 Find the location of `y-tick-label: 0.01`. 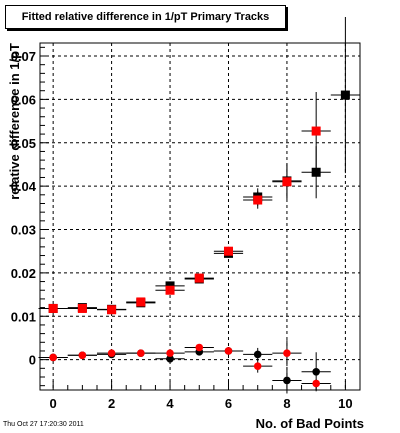

y-tick-label: 0.01 is located at coordinates (23, 316).